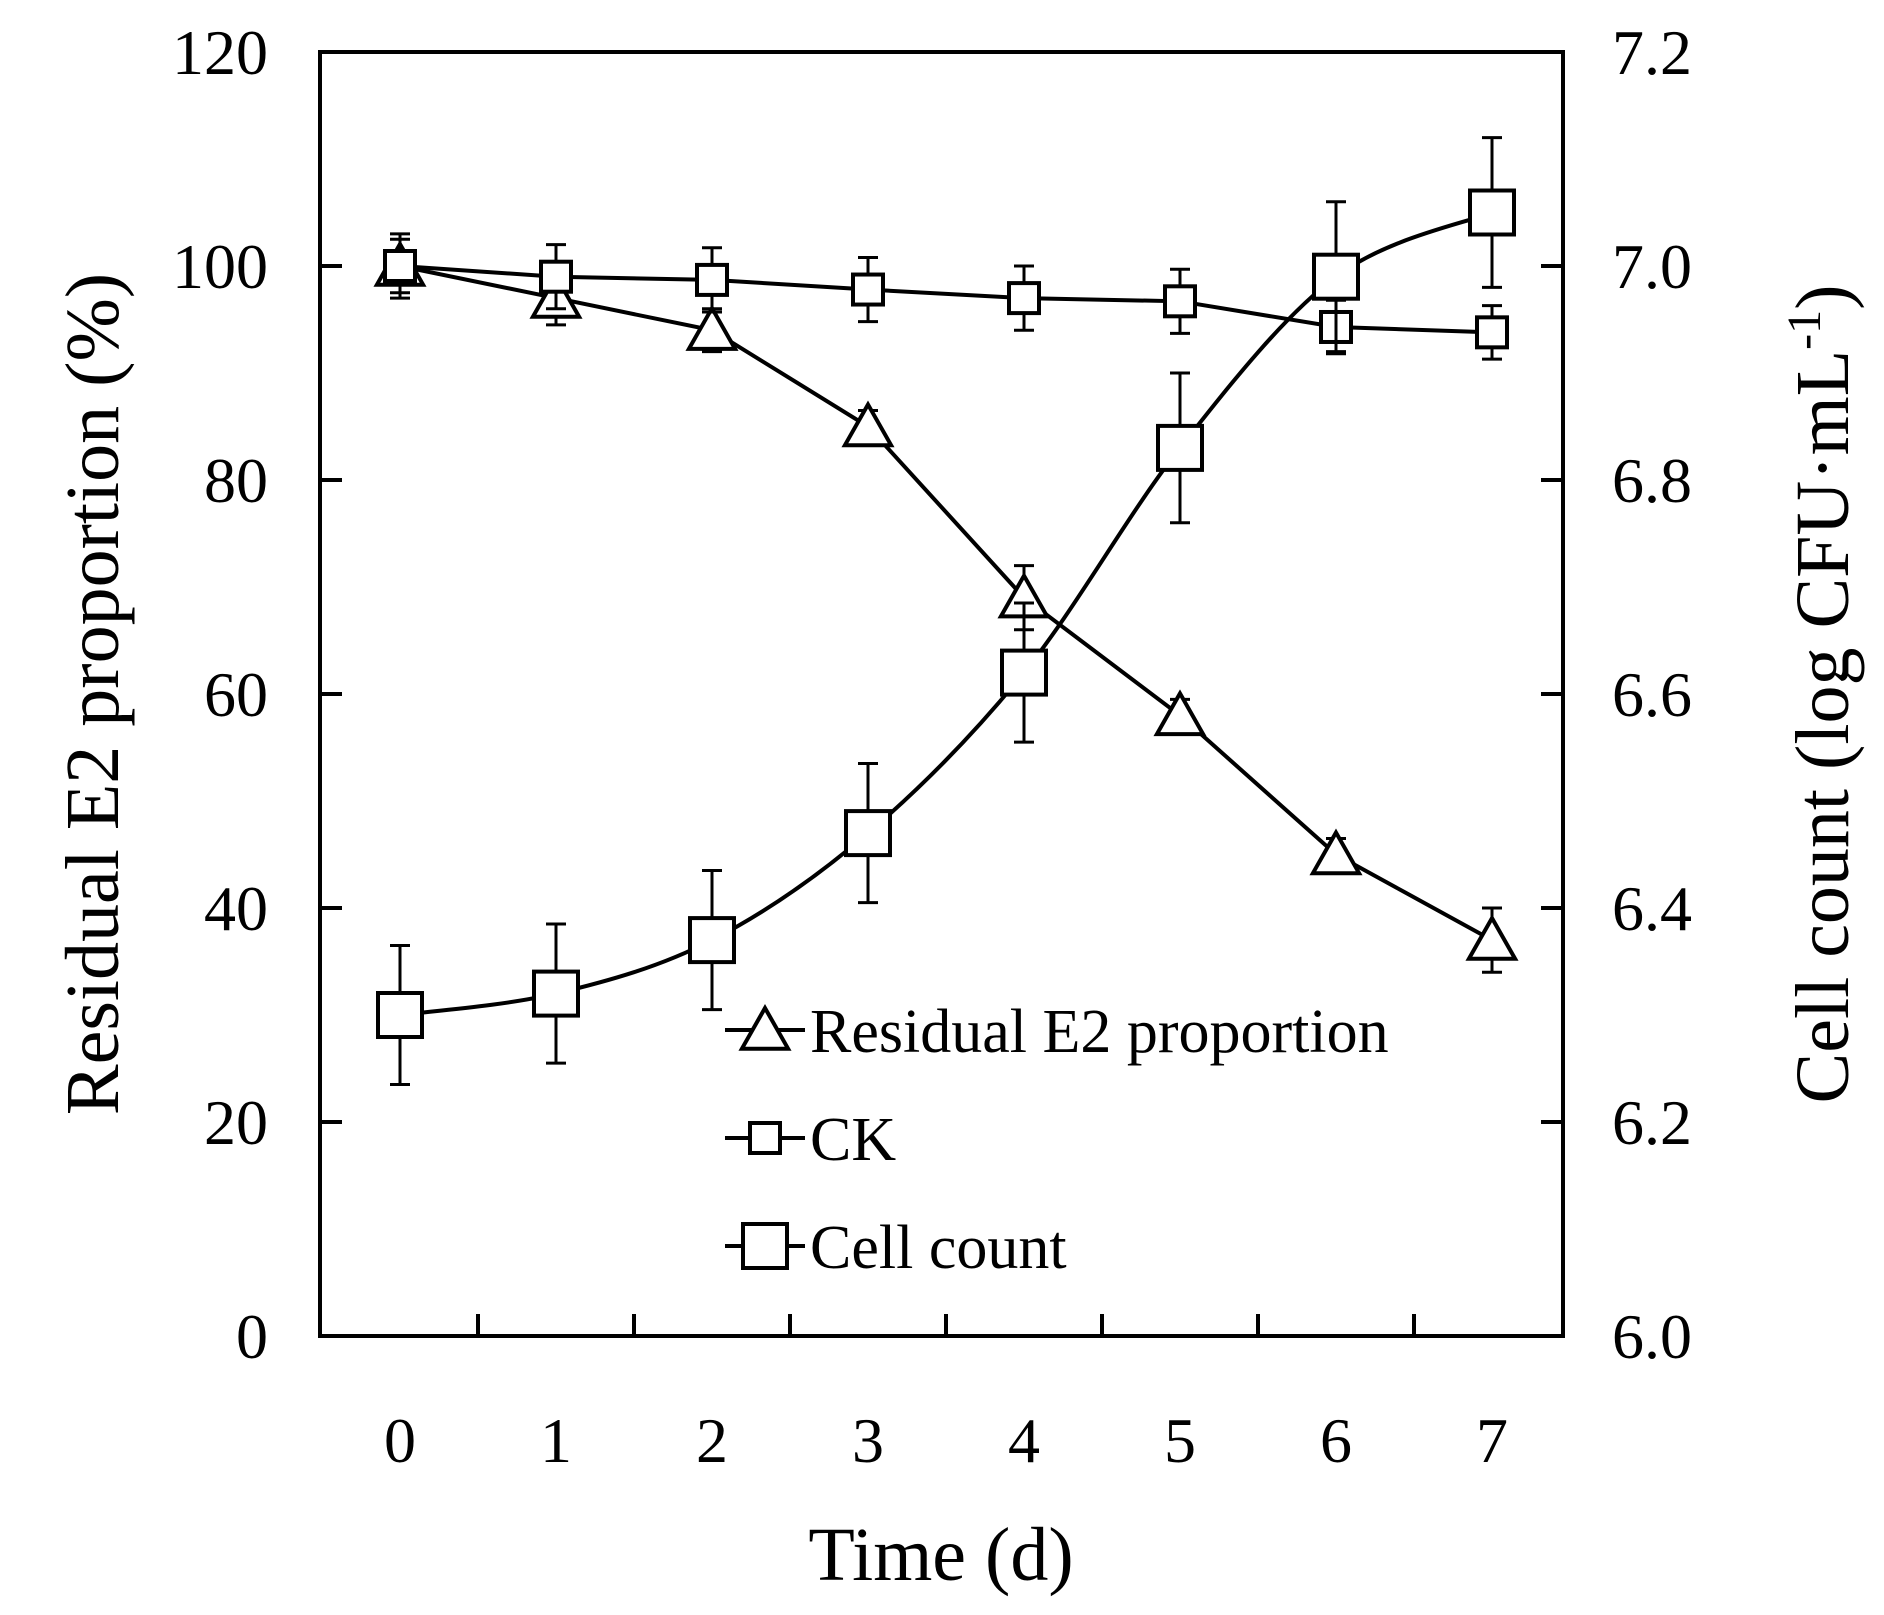 The height and width of the screenshot is (1615, 1884). Describe the element at coordinates (712, 1440) in the screenshot. I see `x-tick-label: 2` at that location.